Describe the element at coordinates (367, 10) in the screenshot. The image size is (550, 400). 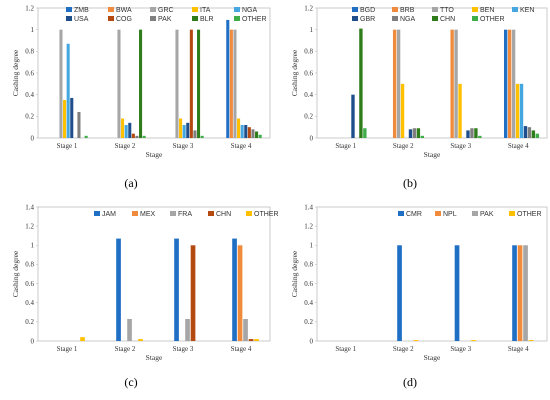
I see `legend-label: BGD` at that location.